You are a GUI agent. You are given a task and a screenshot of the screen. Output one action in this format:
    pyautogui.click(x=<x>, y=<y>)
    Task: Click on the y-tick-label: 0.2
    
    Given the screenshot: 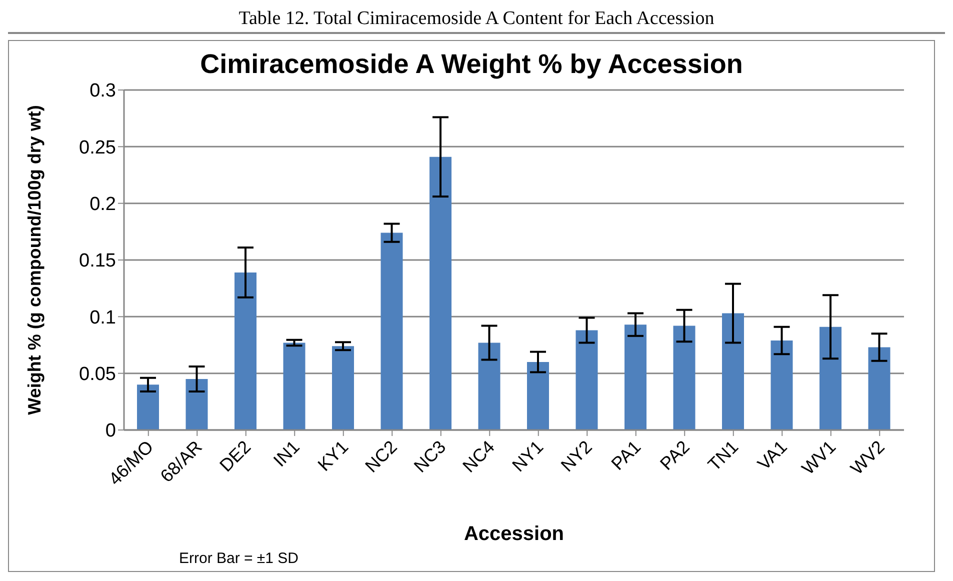 What is the action you would take?
    pyautogui.click(x=103, y=205)
    